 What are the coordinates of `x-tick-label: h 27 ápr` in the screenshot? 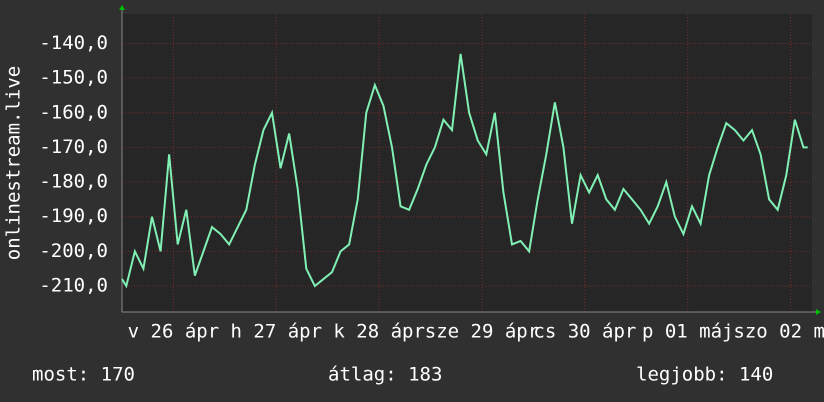 It's located at (277, 332).